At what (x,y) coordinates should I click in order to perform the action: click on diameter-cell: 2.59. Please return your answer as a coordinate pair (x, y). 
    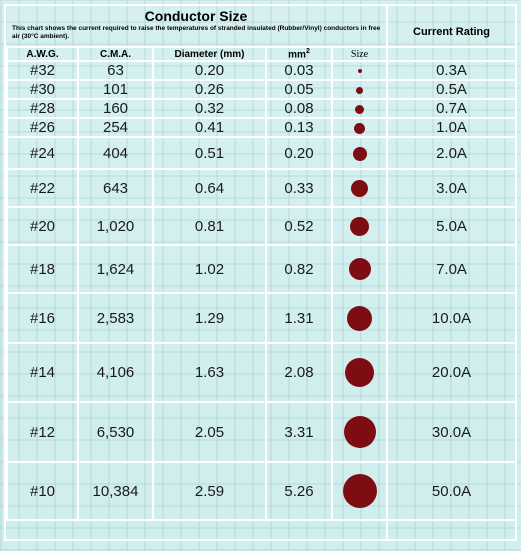
    Looking at the image, I should click on (209, 491).